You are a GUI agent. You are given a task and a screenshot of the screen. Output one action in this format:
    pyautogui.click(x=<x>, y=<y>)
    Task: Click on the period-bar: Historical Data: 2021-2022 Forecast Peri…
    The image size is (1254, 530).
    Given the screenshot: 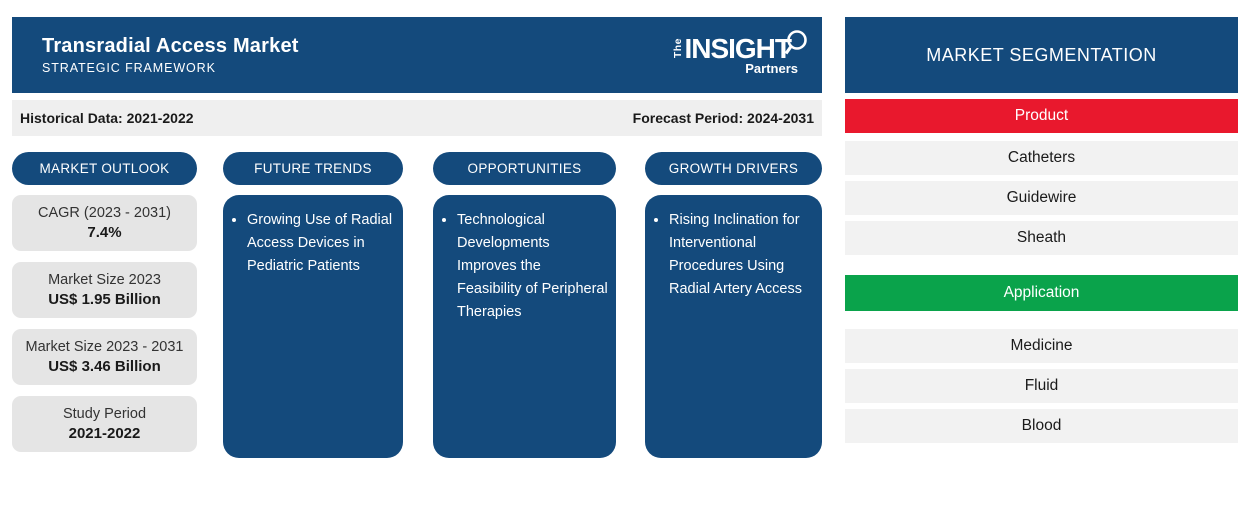 What is the action you would take?
    pyautogui.click(x=417, y=118)
    